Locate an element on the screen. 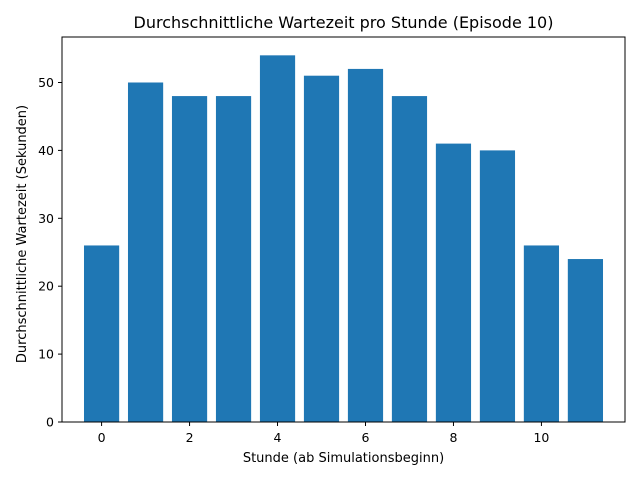 The height and width of the screenshot is (480, 640). x-axis-ticks: 0 2 4 6 8 10 is located at coordinates (323, 433).